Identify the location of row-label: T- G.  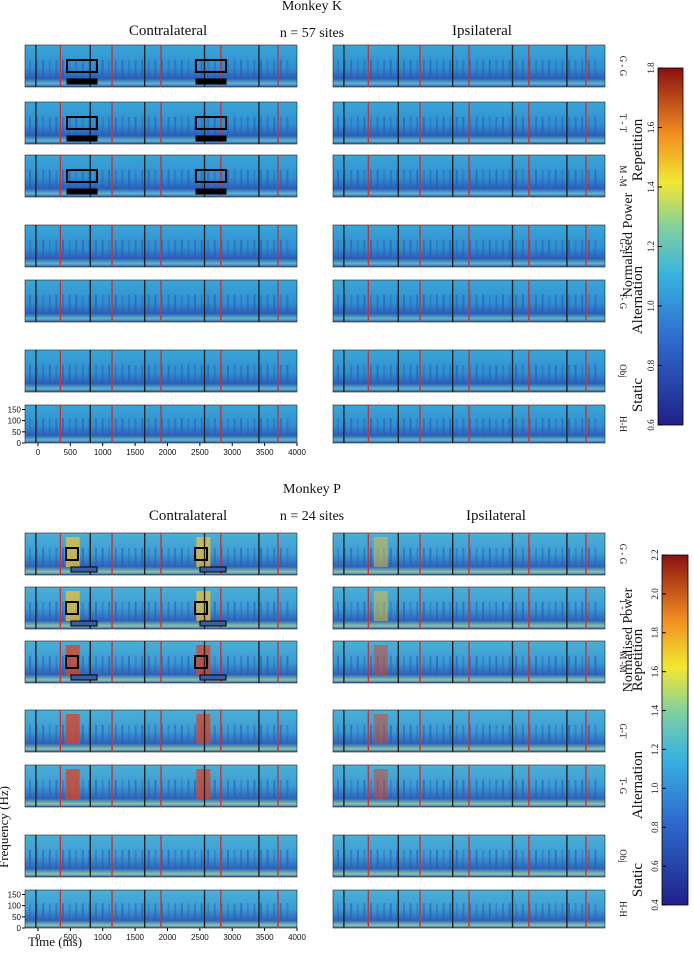
(623, 301).